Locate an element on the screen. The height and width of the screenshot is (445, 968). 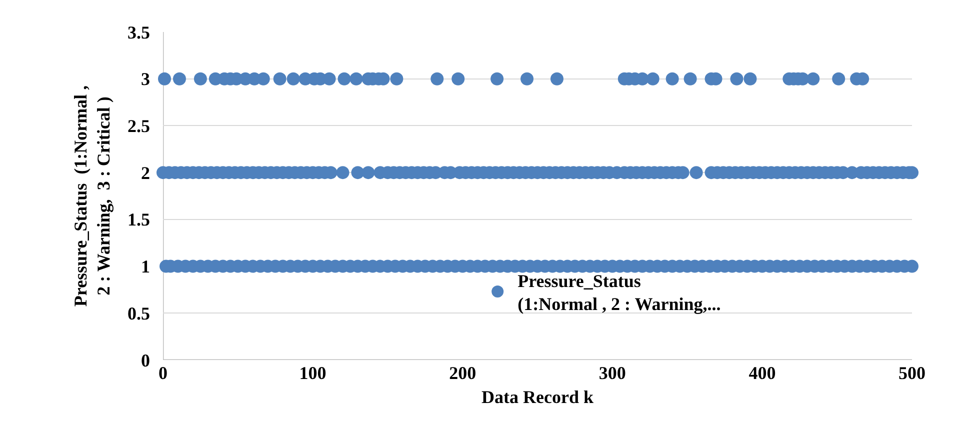
x-tick-label: 0 is located at coordinates (163, 373).